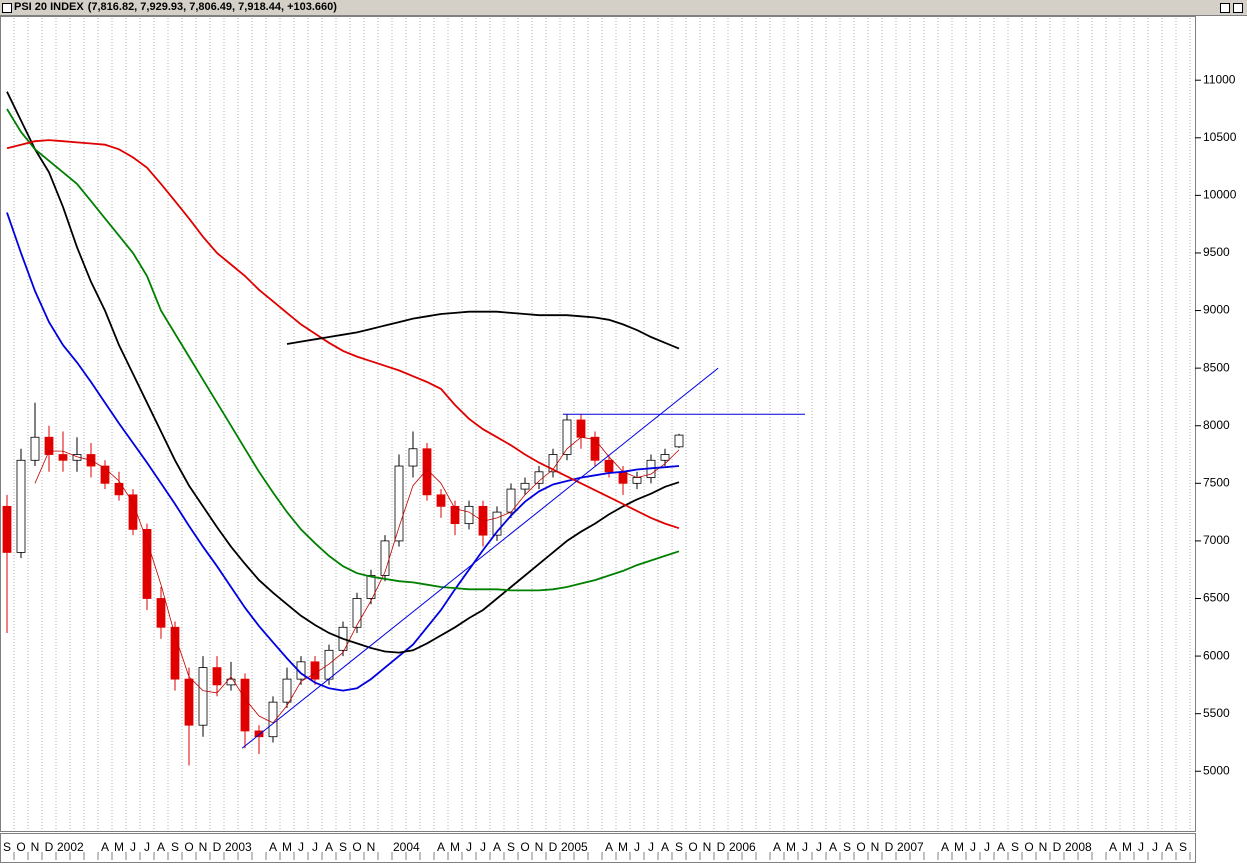 Image resolution: width=1247 pixels, height=865 pixels. I want to click on y-tick-label: 8500, so click(1216, 367).